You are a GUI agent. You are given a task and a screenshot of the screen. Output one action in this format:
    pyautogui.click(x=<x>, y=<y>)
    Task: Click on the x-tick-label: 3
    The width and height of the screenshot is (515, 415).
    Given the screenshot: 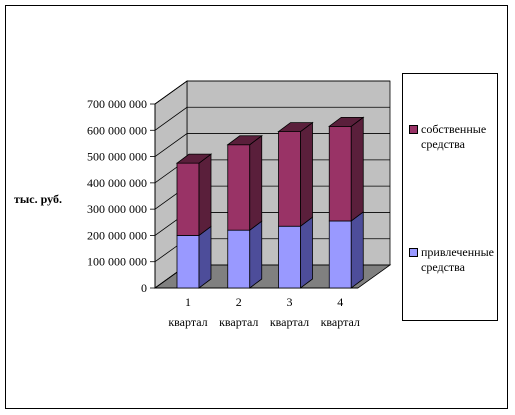 What is the action you would take?
    pyautogui.click(x=290, y=302)
    